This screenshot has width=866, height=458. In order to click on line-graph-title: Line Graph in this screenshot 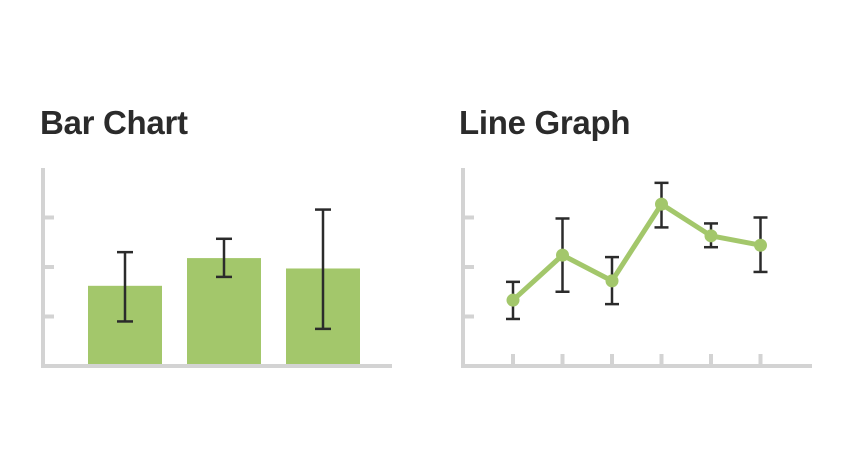, I will do `click(545, 122)`.